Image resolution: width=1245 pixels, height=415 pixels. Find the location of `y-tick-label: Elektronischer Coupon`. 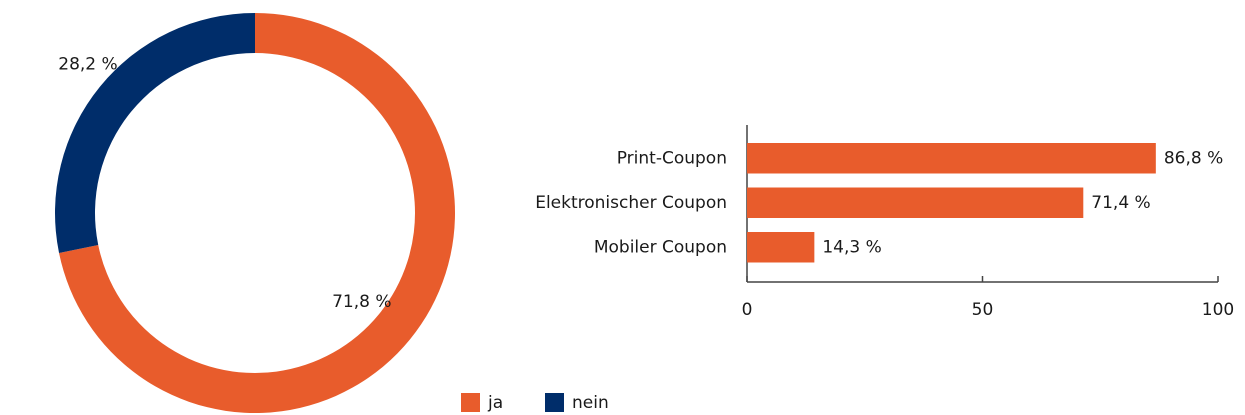

y-tick-label: Elektronischer Coupon is located at coordinates (631, 203).